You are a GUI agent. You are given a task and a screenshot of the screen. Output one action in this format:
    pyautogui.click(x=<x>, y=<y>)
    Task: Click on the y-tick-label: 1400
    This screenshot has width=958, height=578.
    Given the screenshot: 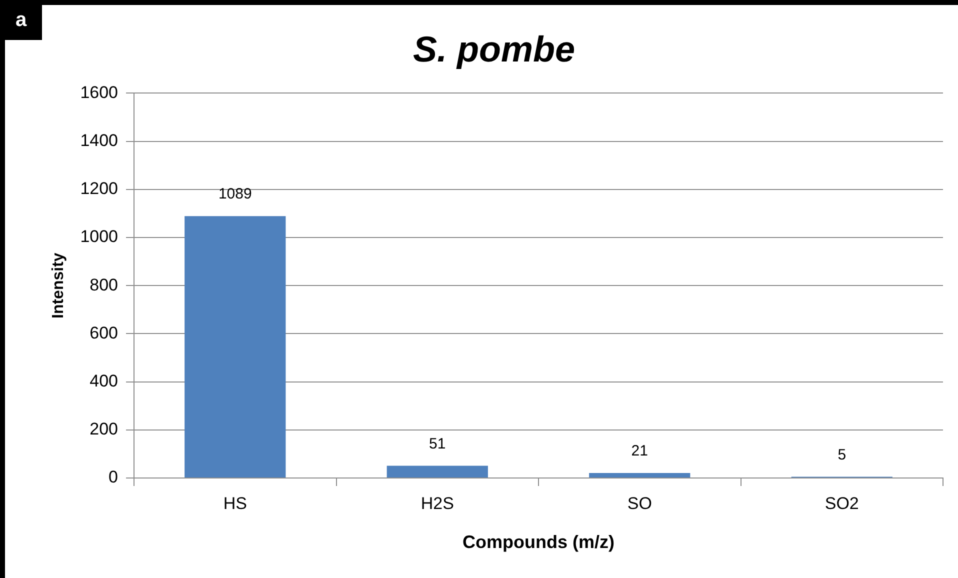 What is the action you would take?
    pyautogui.click(x=99, y=140)
    